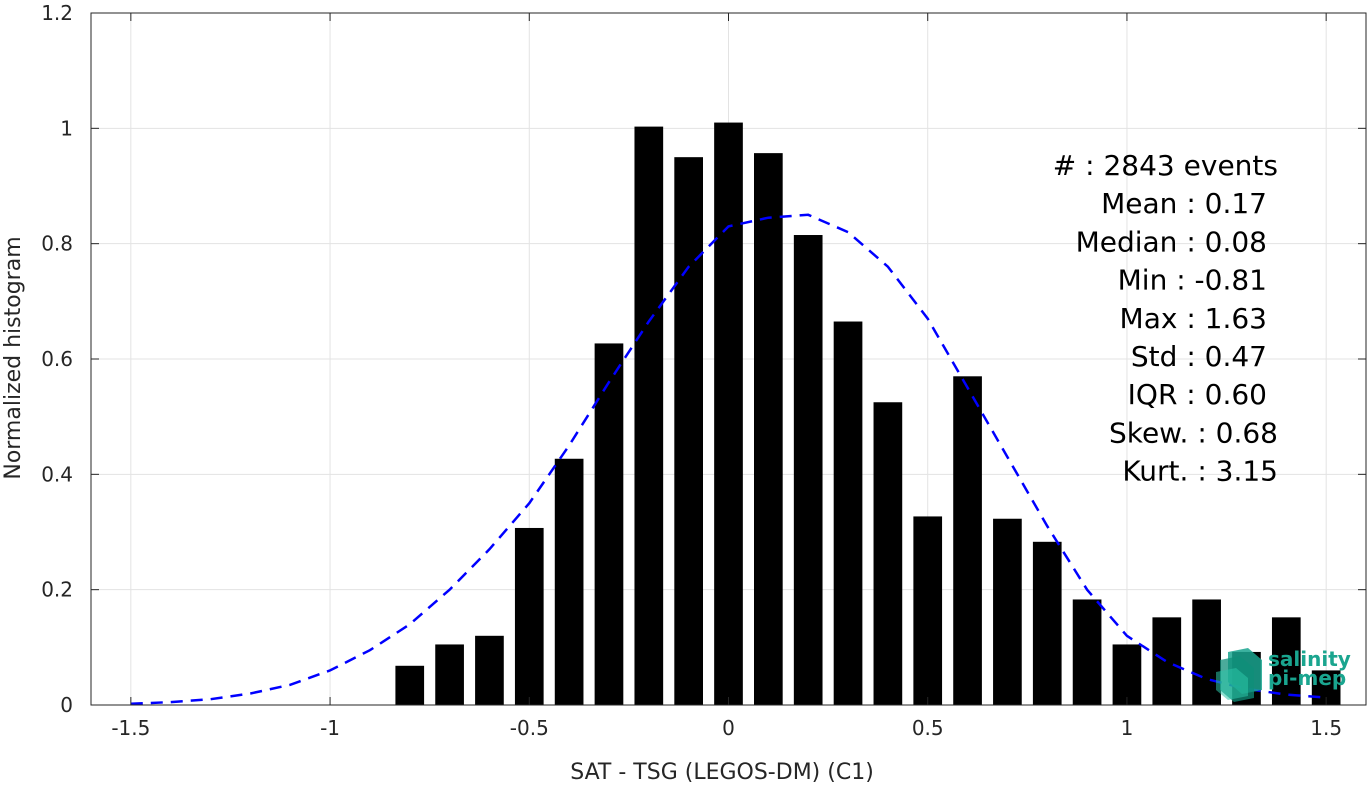  Describe the element at coordinates (928, 728) in the screenshot. I see `x-tick-label-4: 0.5` at that location.